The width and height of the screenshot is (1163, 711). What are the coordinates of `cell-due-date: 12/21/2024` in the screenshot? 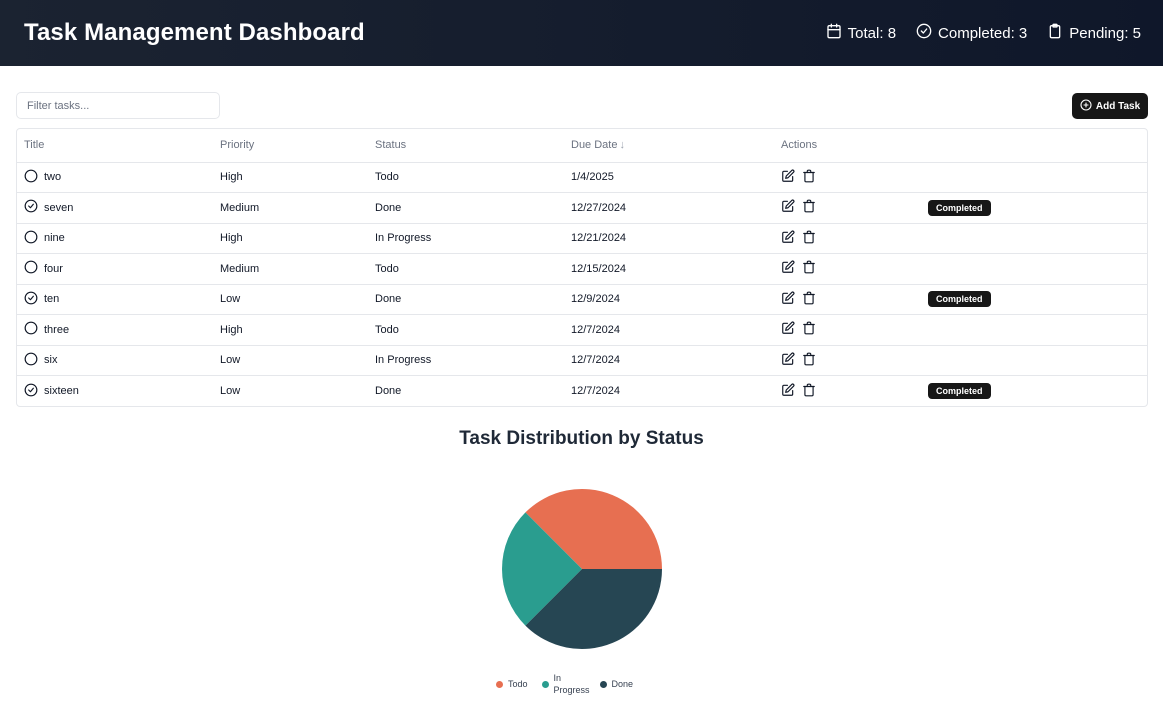 It's located at (669, 238).